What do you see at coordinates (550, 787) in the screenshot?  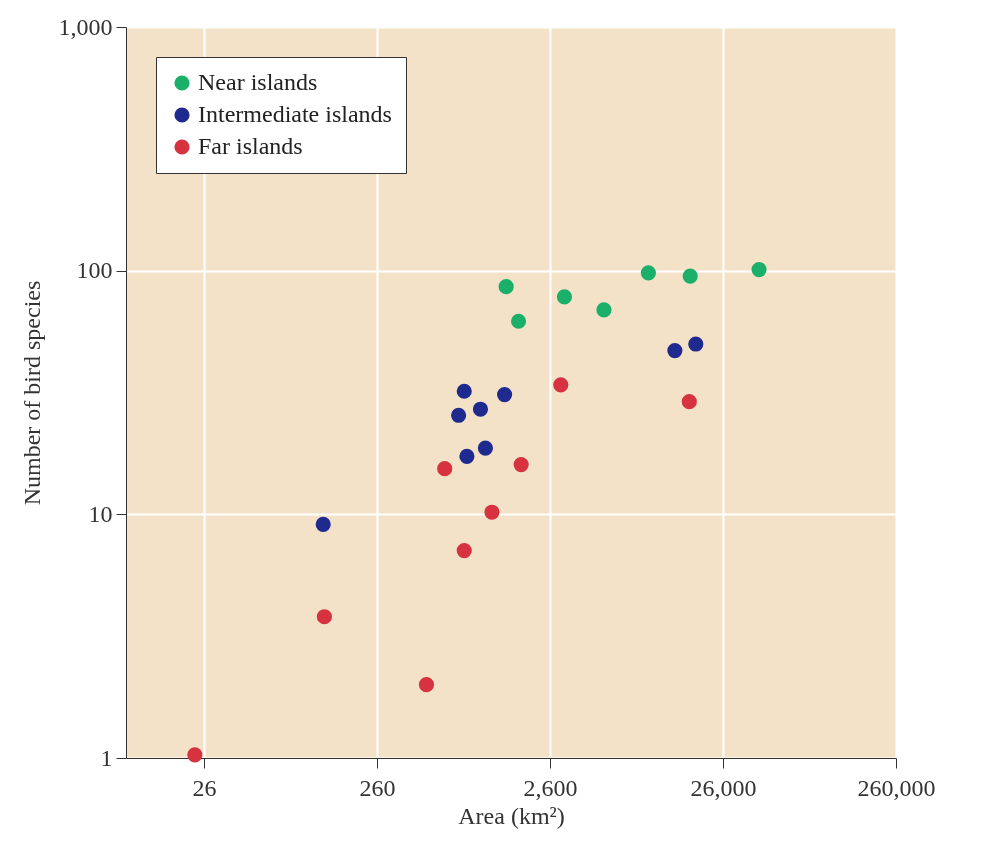 I see `x-tick-label: 2,600` at bounding box center [550, 787].